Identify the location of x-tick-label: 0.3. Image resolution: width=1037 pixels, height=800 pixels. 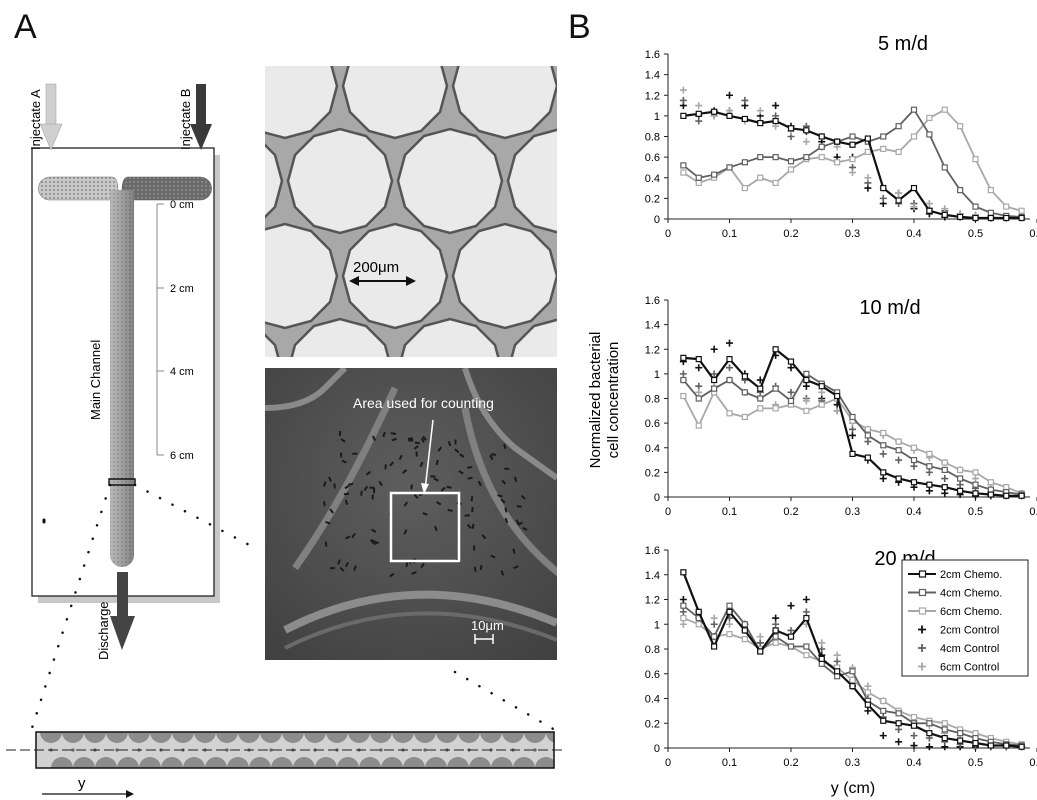
(852, 512).